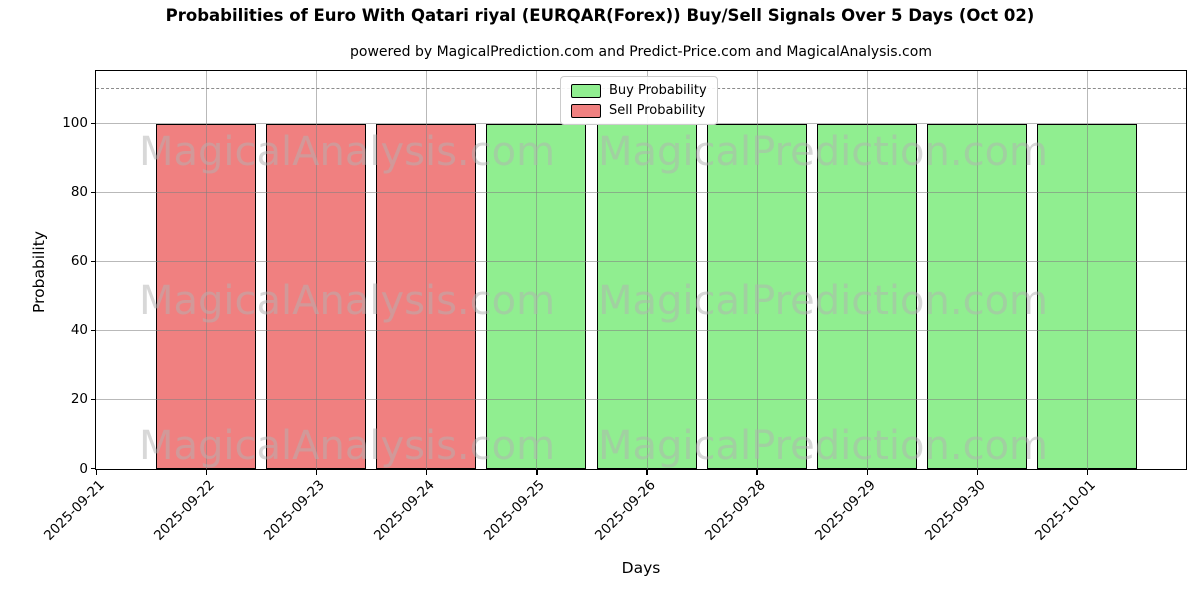 The image size is (1200, 600). Describe the element at coordinates (586, 90) in the screenshot. I see `legend-swatch-buy-icon` at that location.